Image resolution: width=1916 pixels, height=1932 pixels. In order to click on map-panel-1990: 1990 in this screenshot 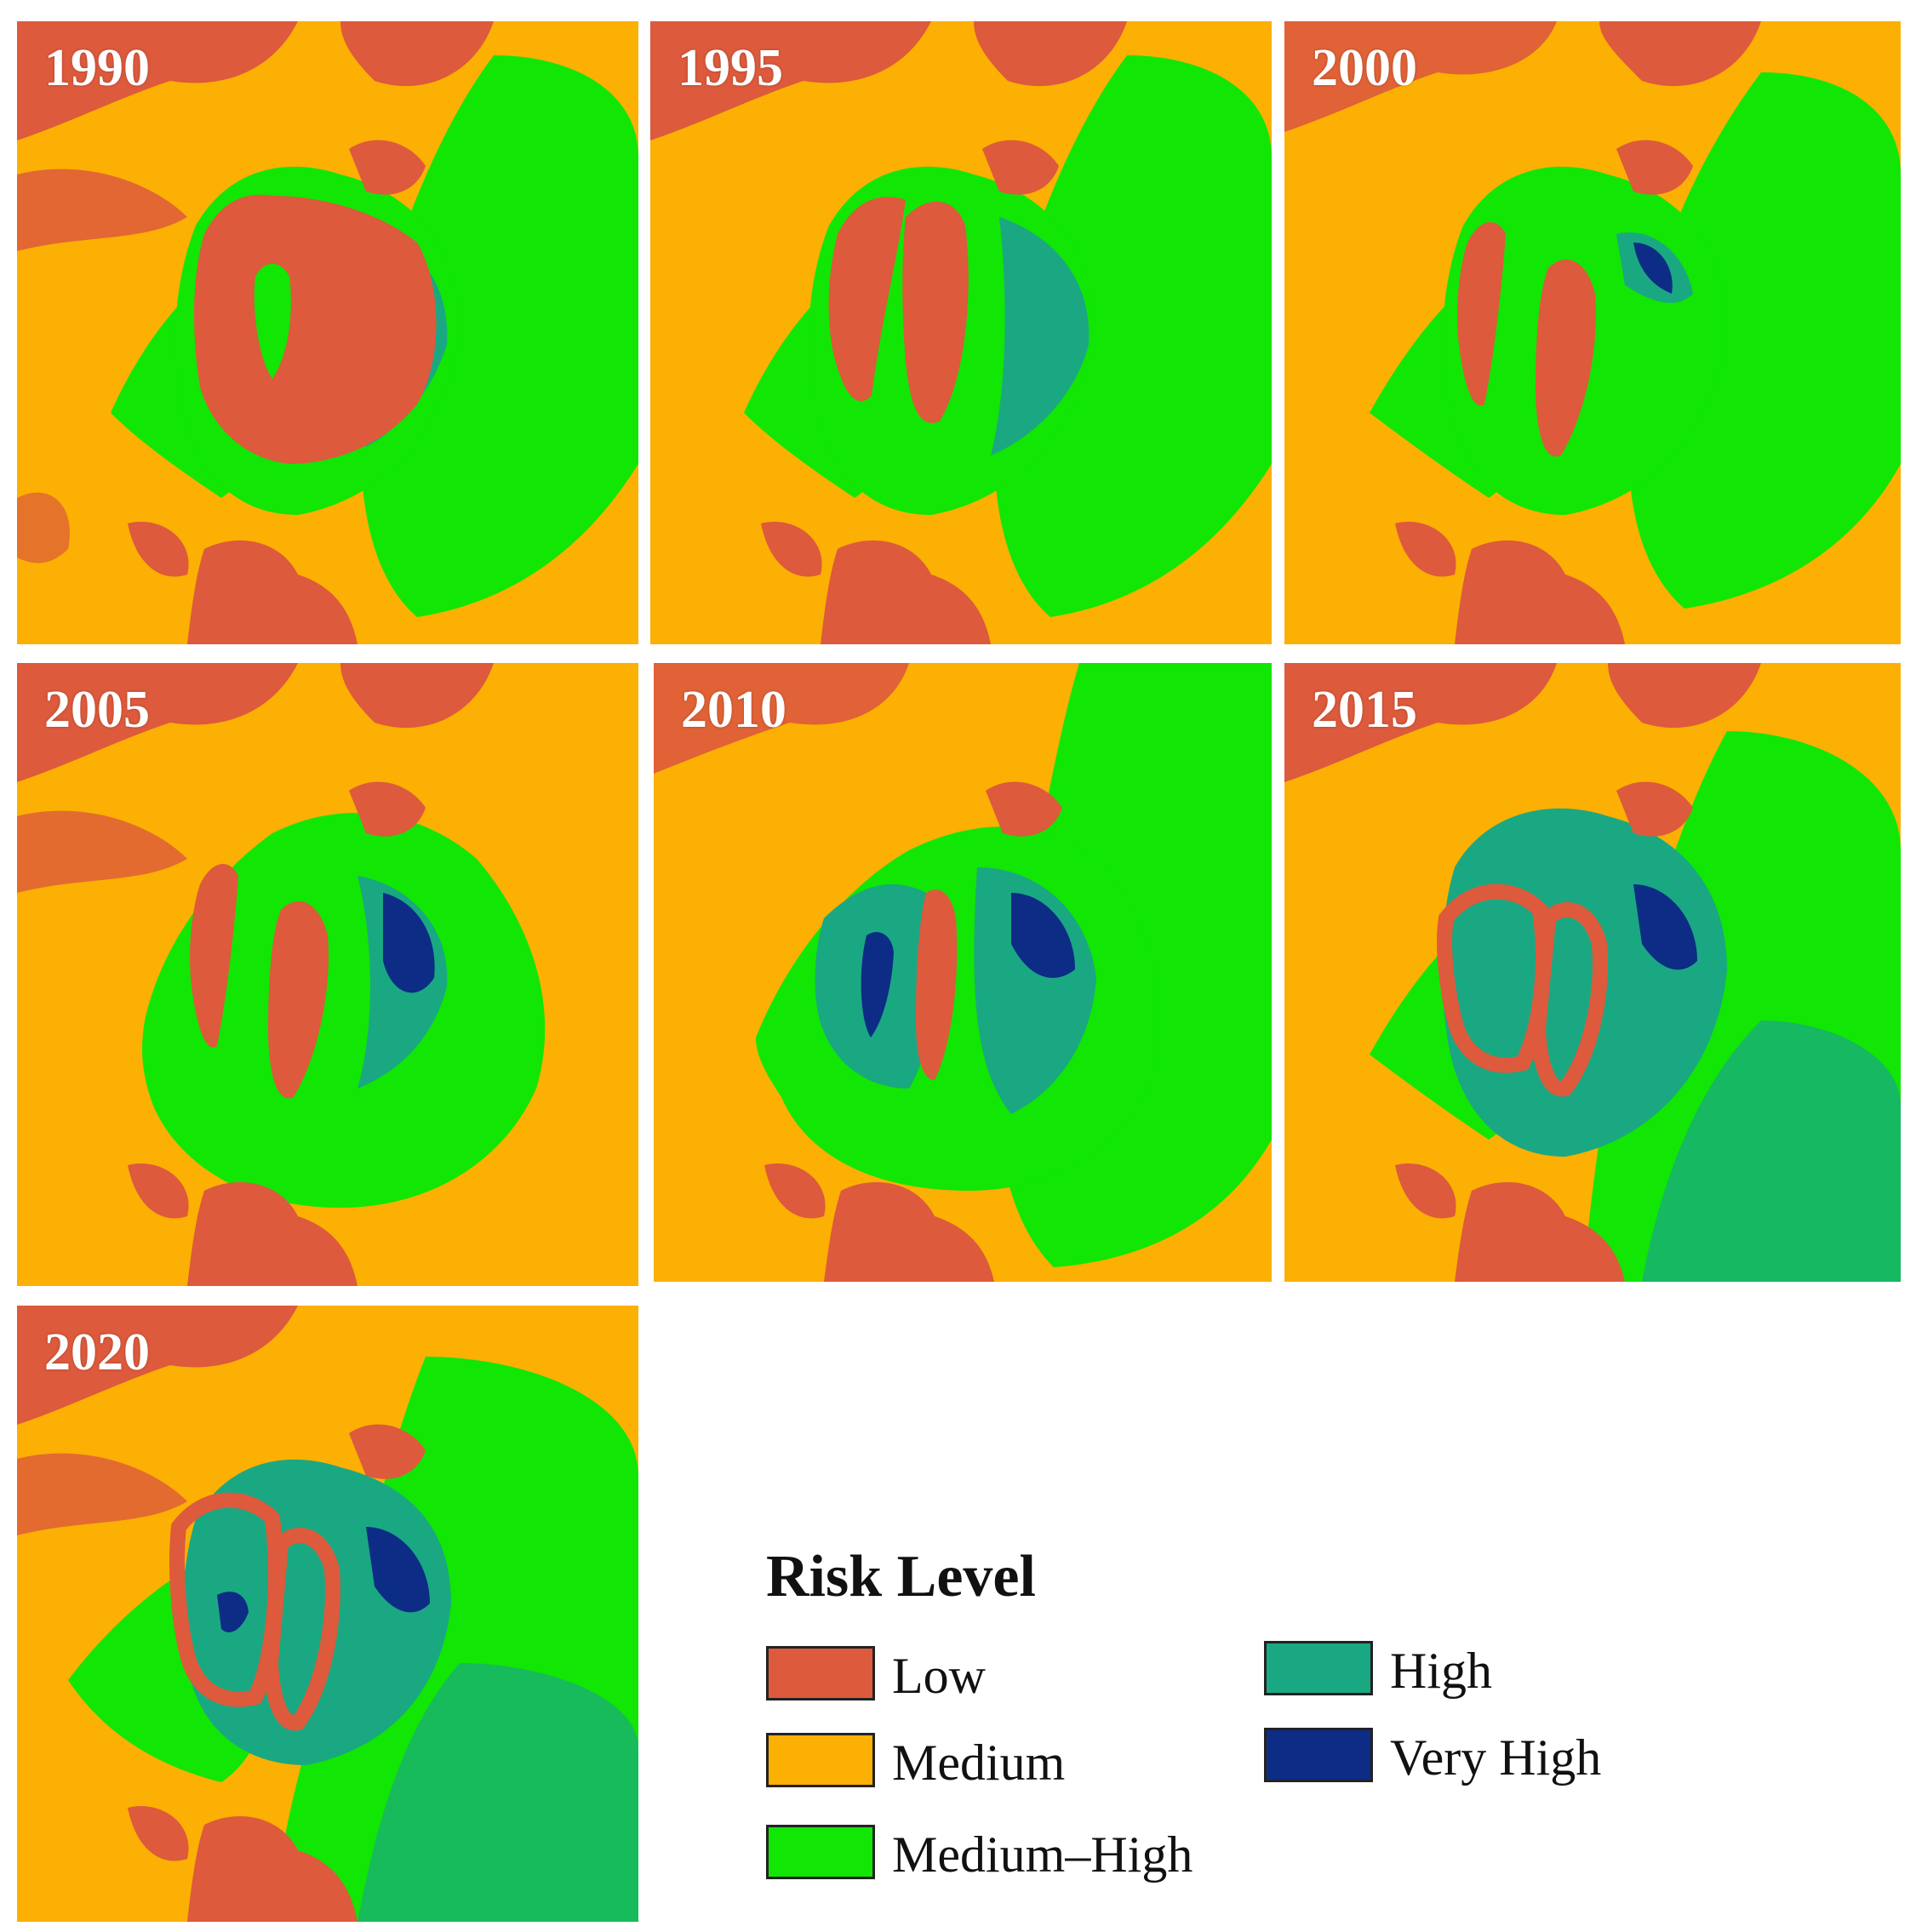, I will do `click(327, 333)`.